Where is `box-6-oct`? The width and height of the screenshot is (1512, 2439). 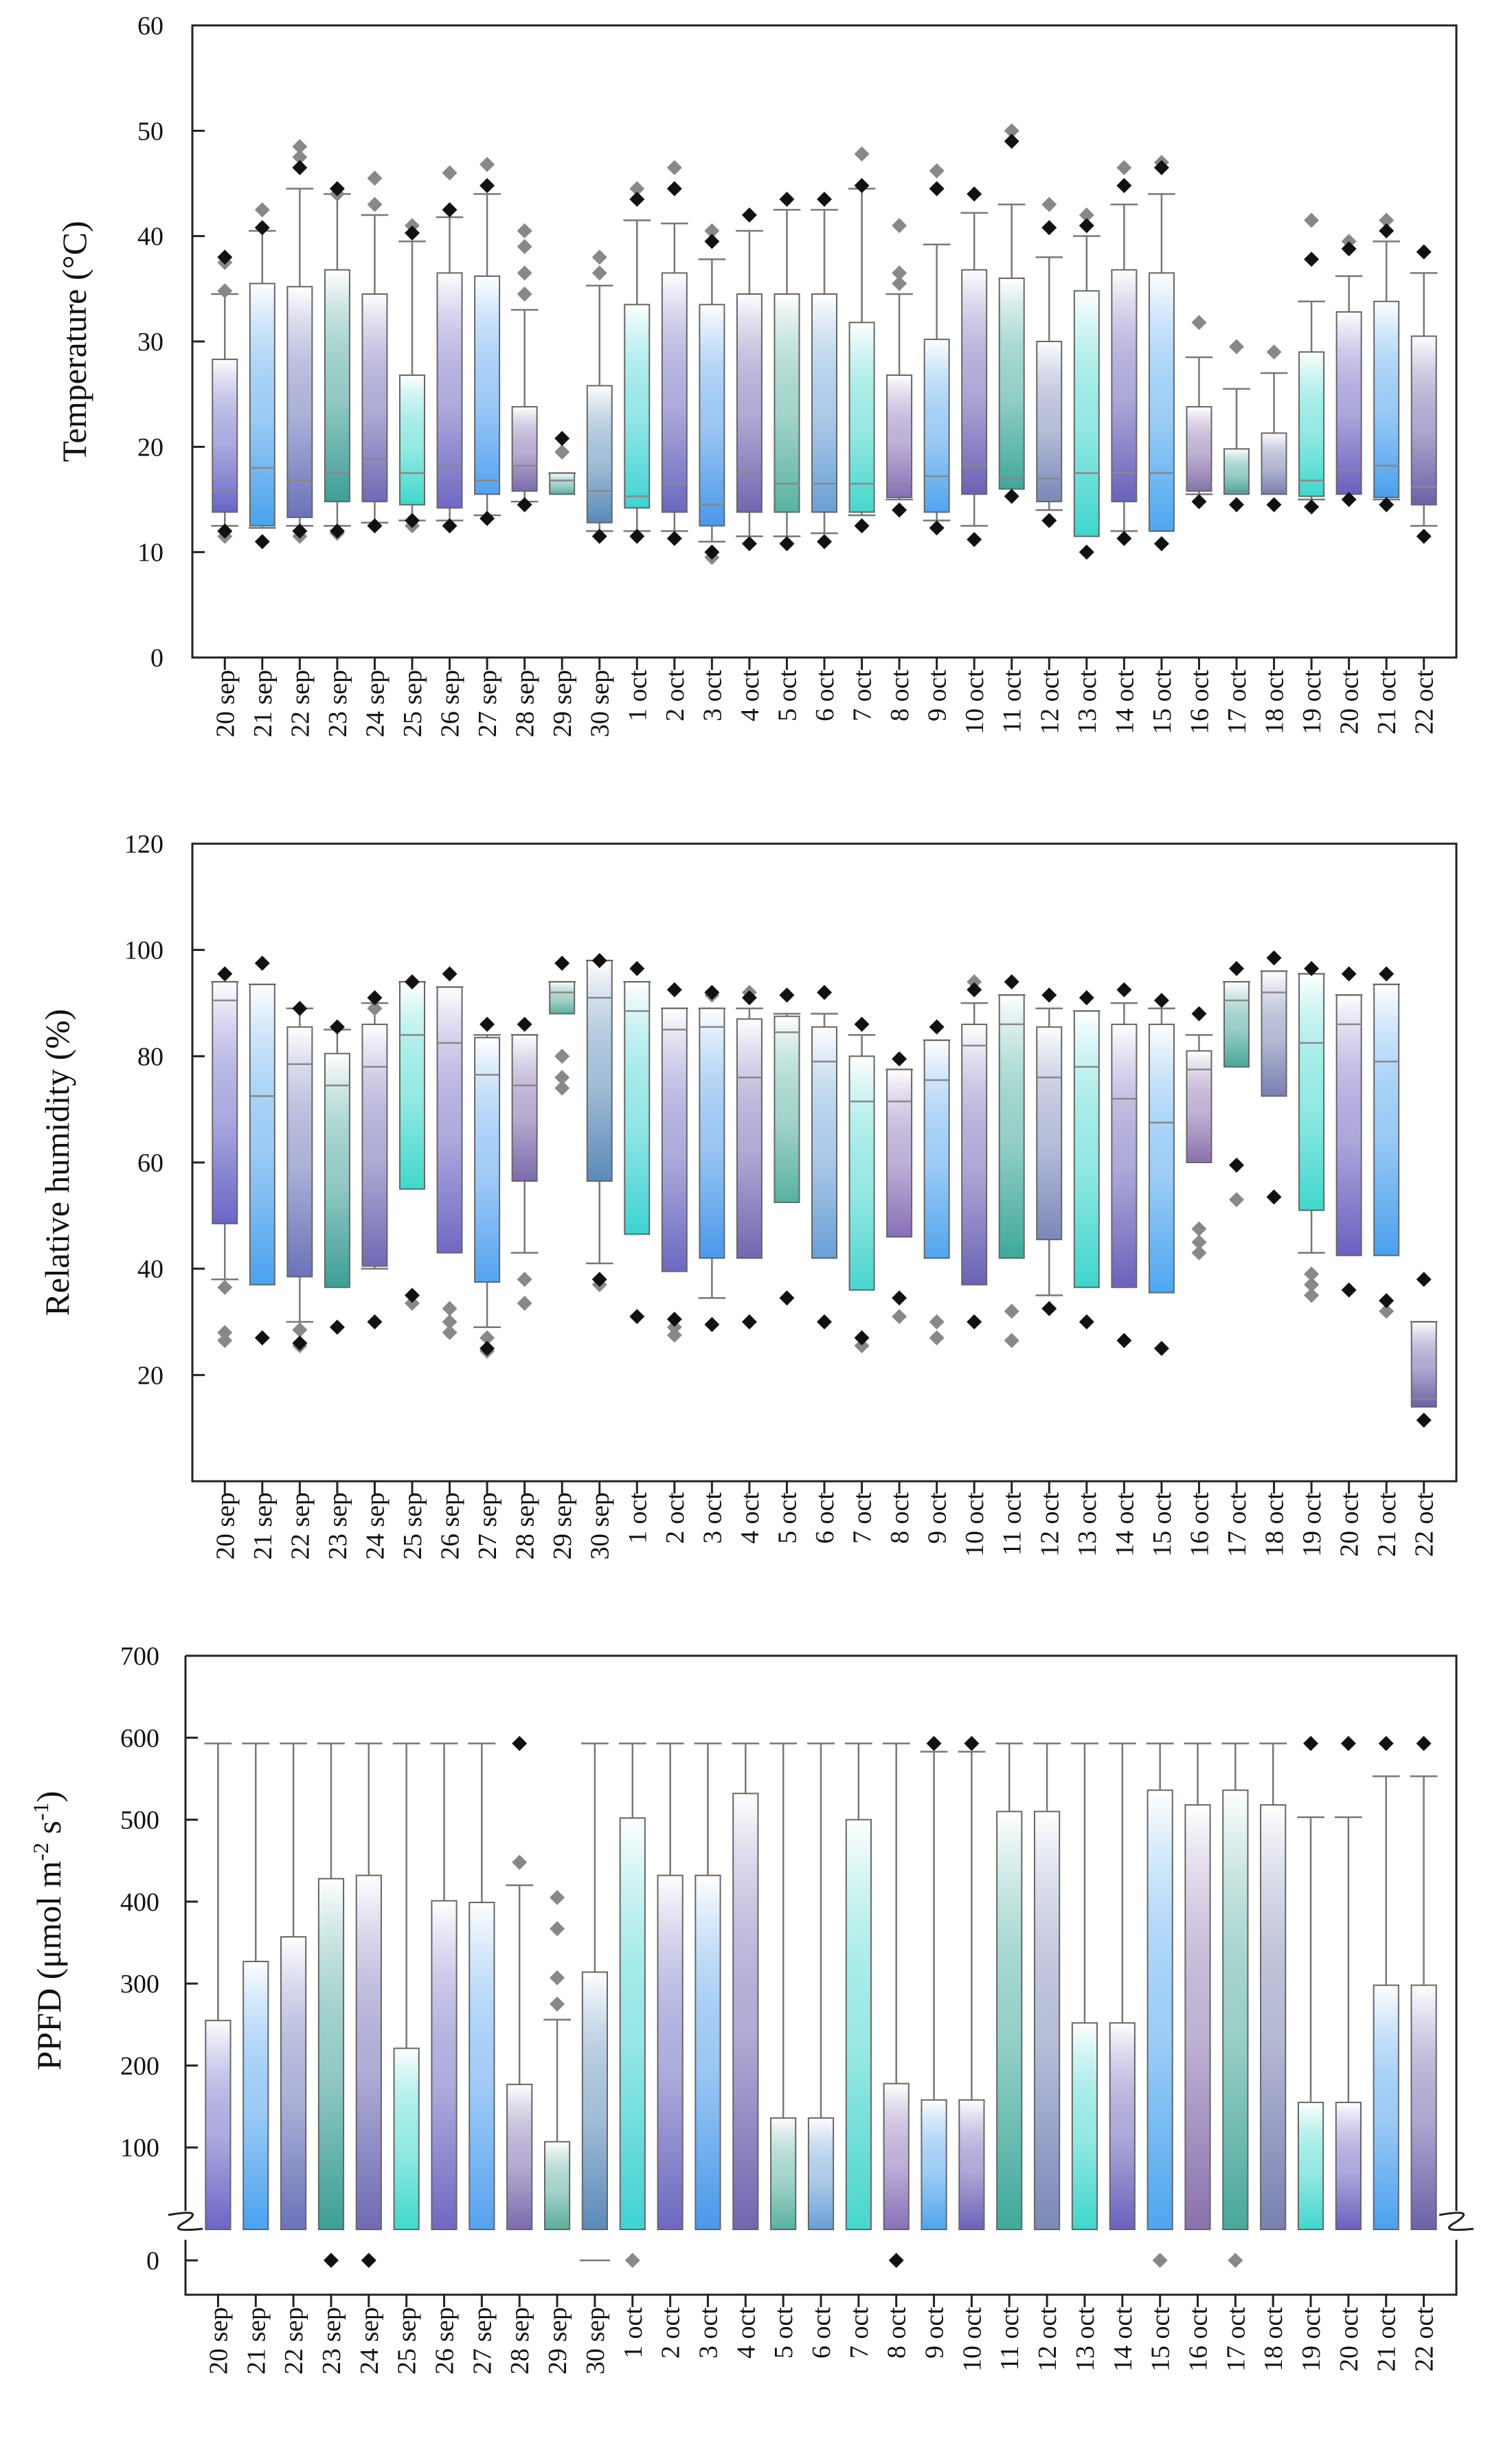 box-6-oct is located at coordinates (825, 1157).